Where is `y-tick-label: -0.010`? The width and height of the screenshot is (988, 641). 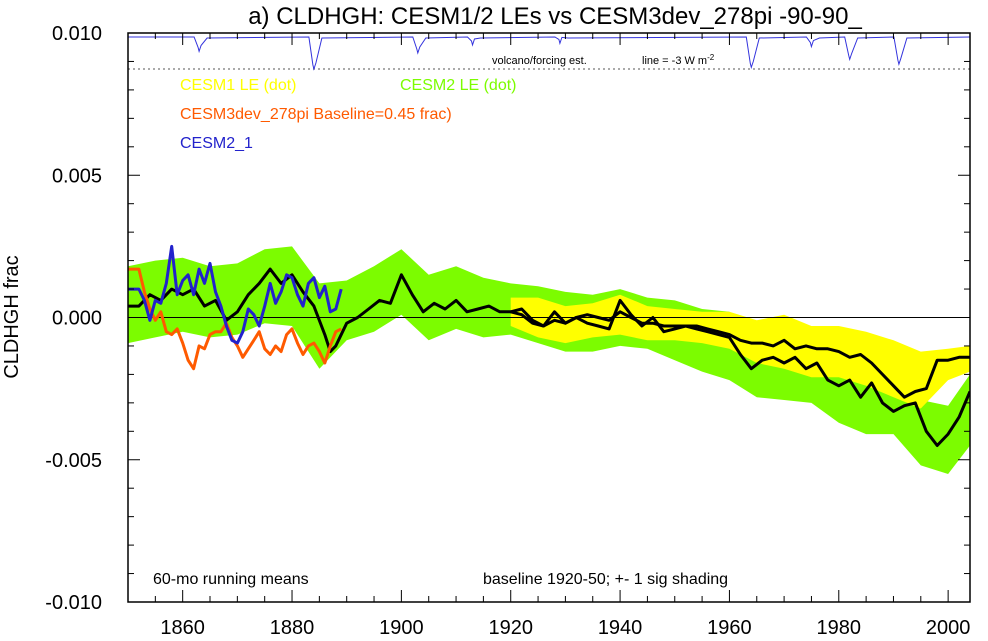
y-tick-label: -0.010 is located at coordinates (73, 603).